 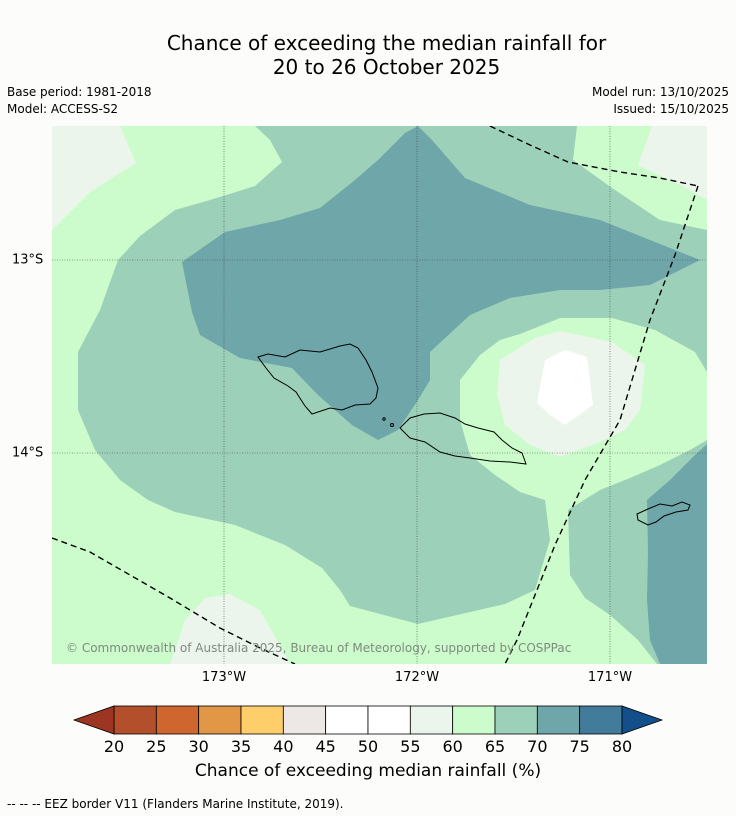 What do you see at coordinates (283, 746) in the screenshot?
I see `colorbar-tick-label: 40` at bounding box center [283, 746].